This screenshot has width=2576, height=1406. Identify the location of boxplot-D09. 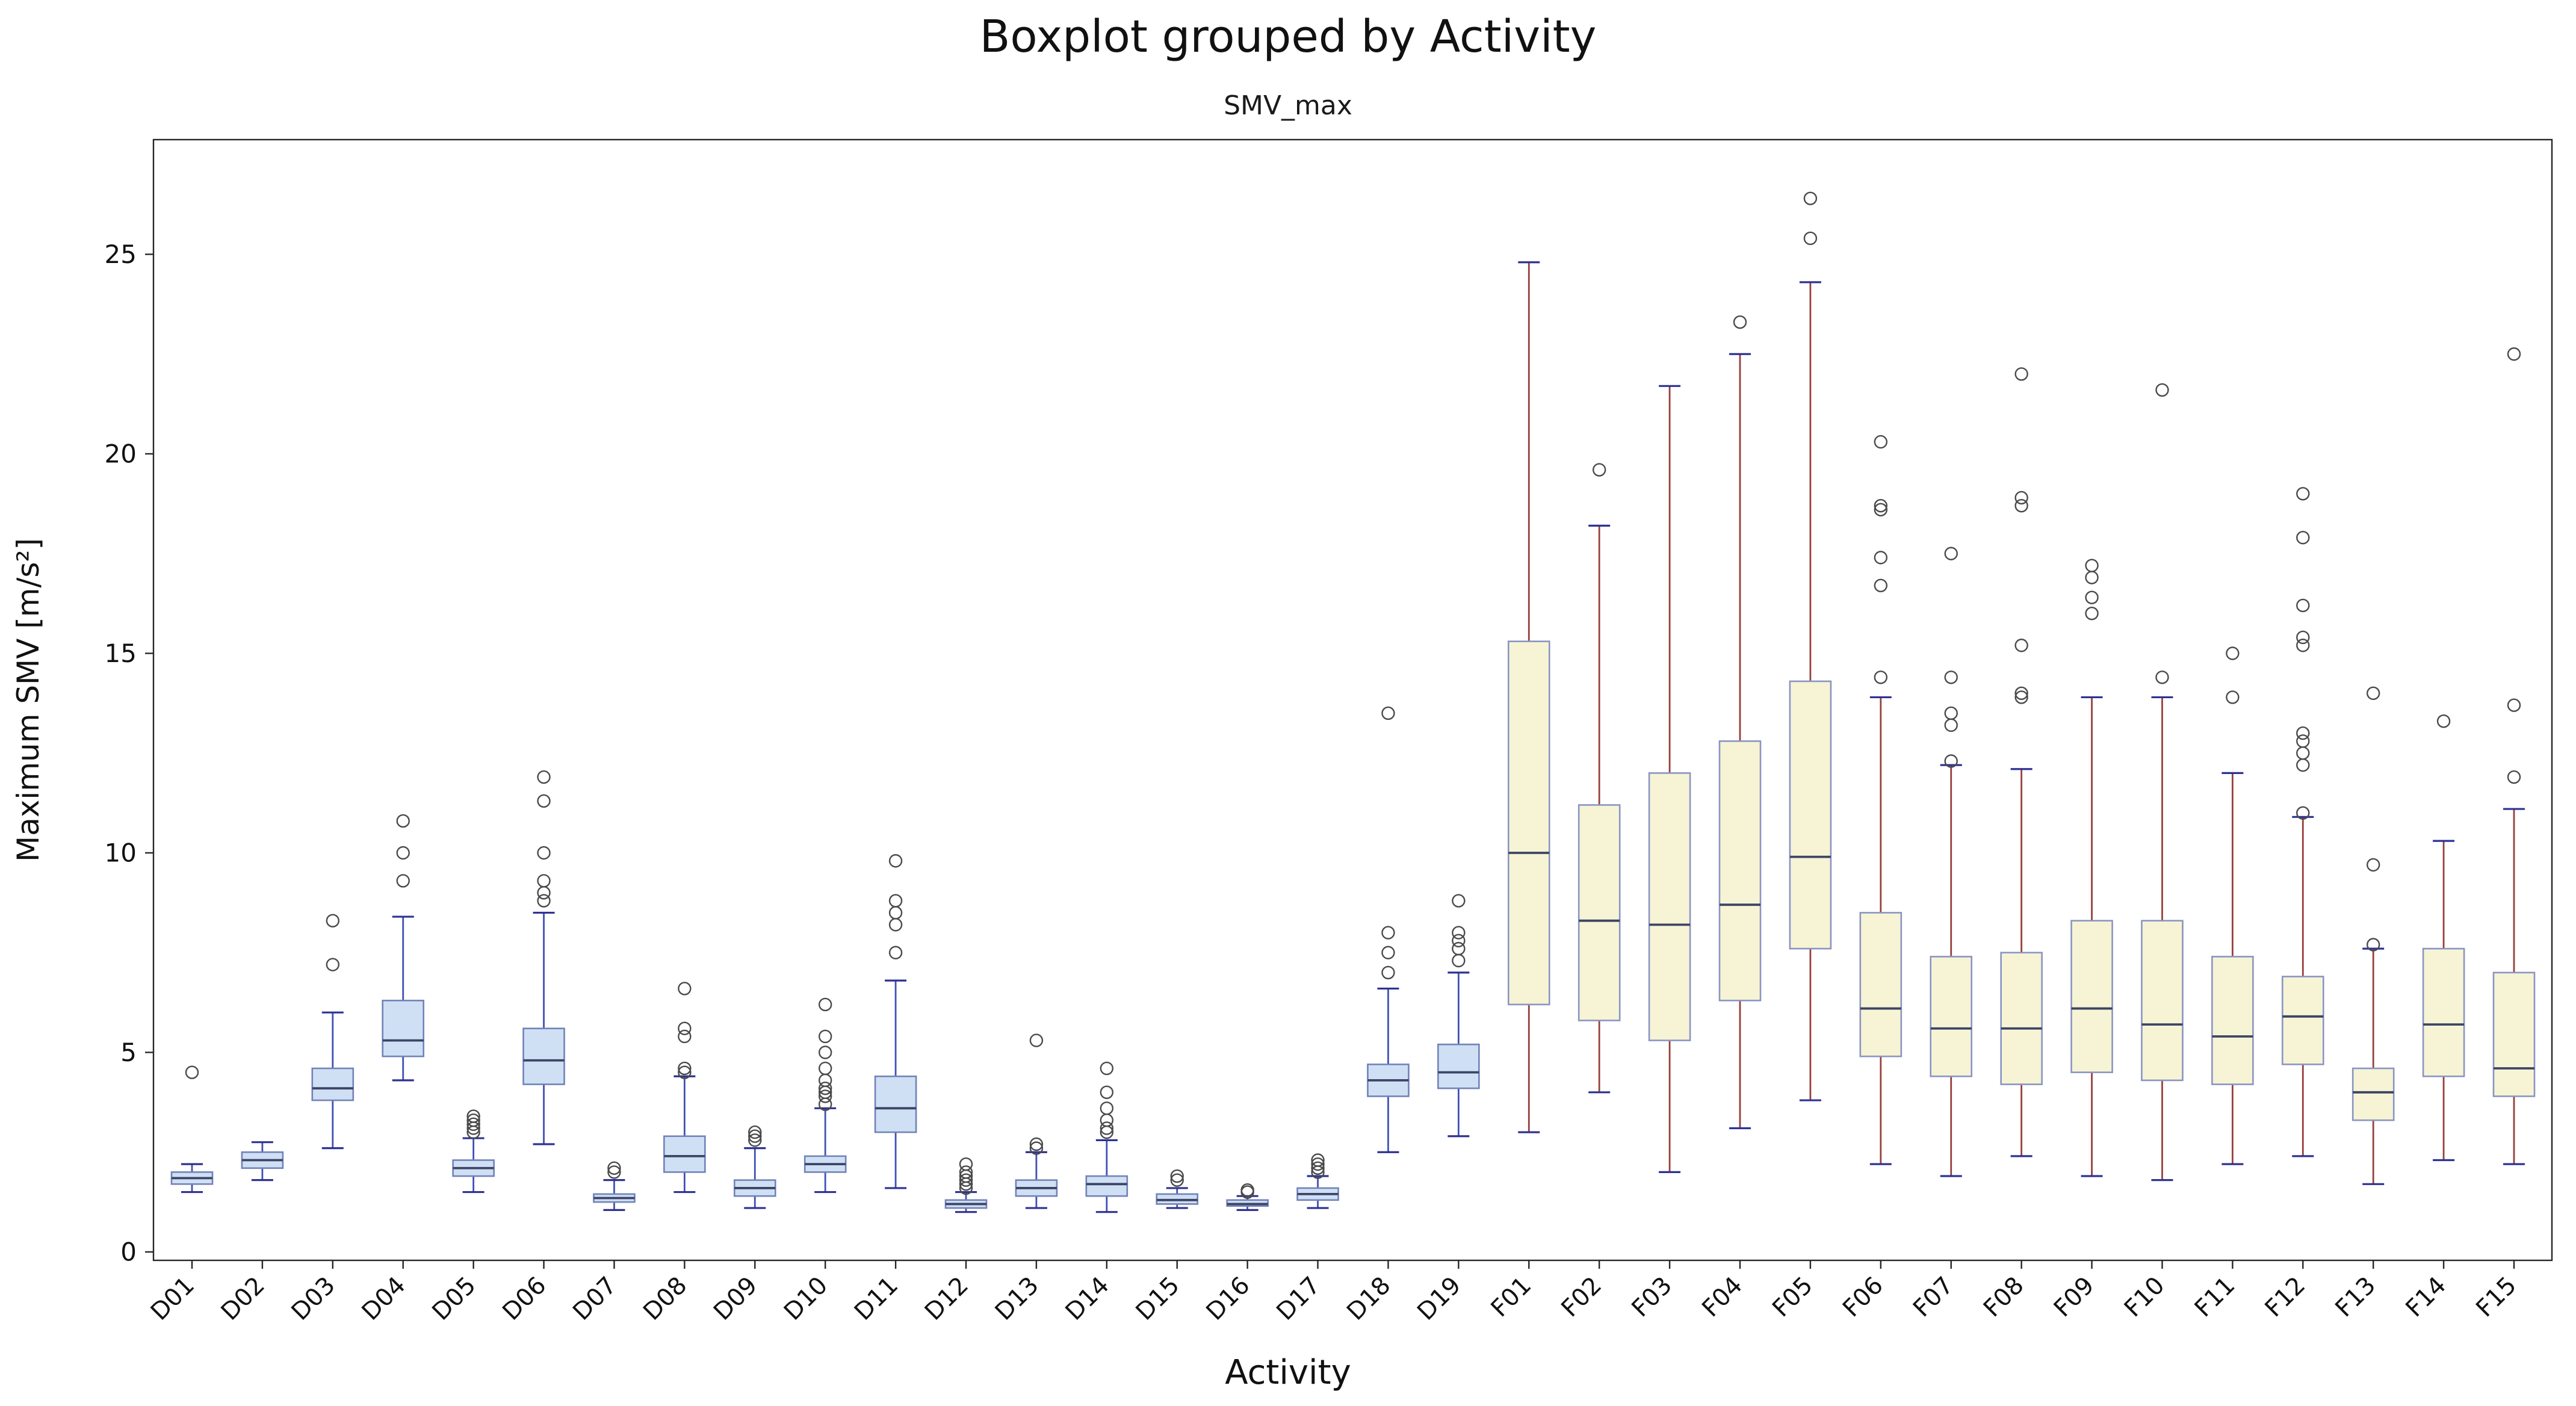
(755, 1167).